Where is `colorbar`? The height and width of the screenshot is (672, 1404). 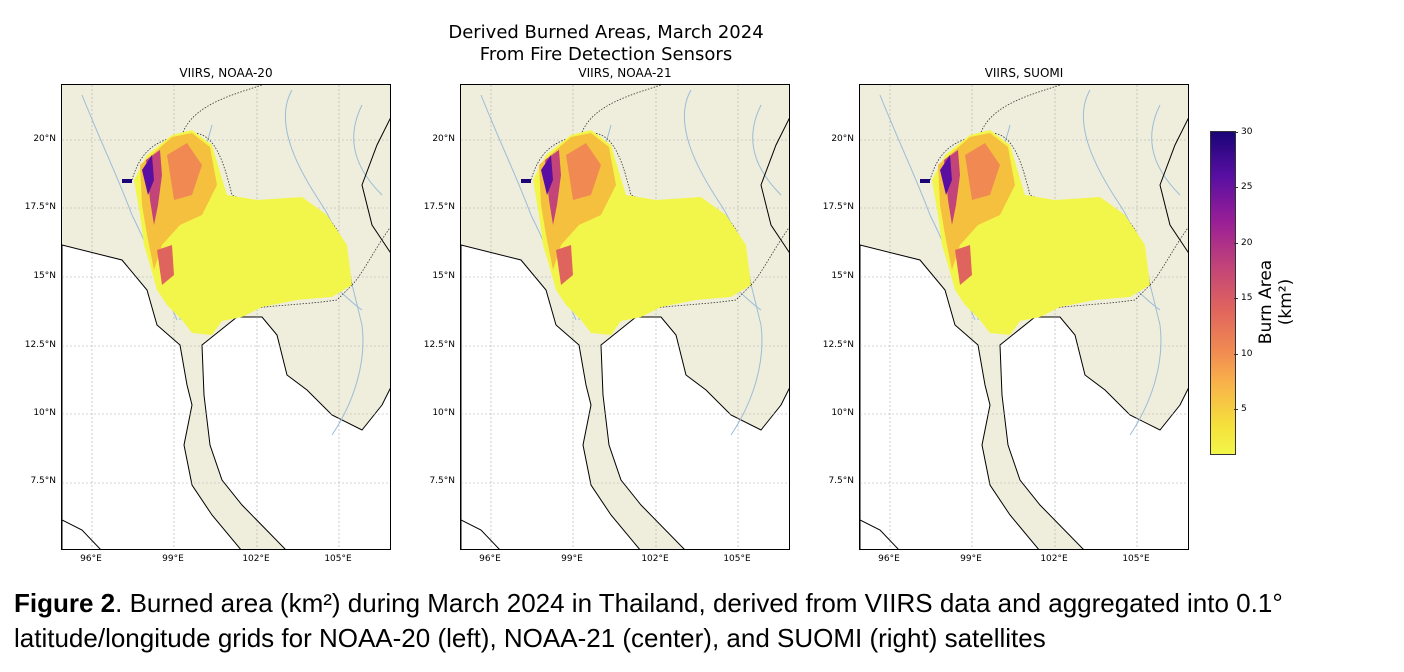
colorbar is located at coordinates (1223, 293).